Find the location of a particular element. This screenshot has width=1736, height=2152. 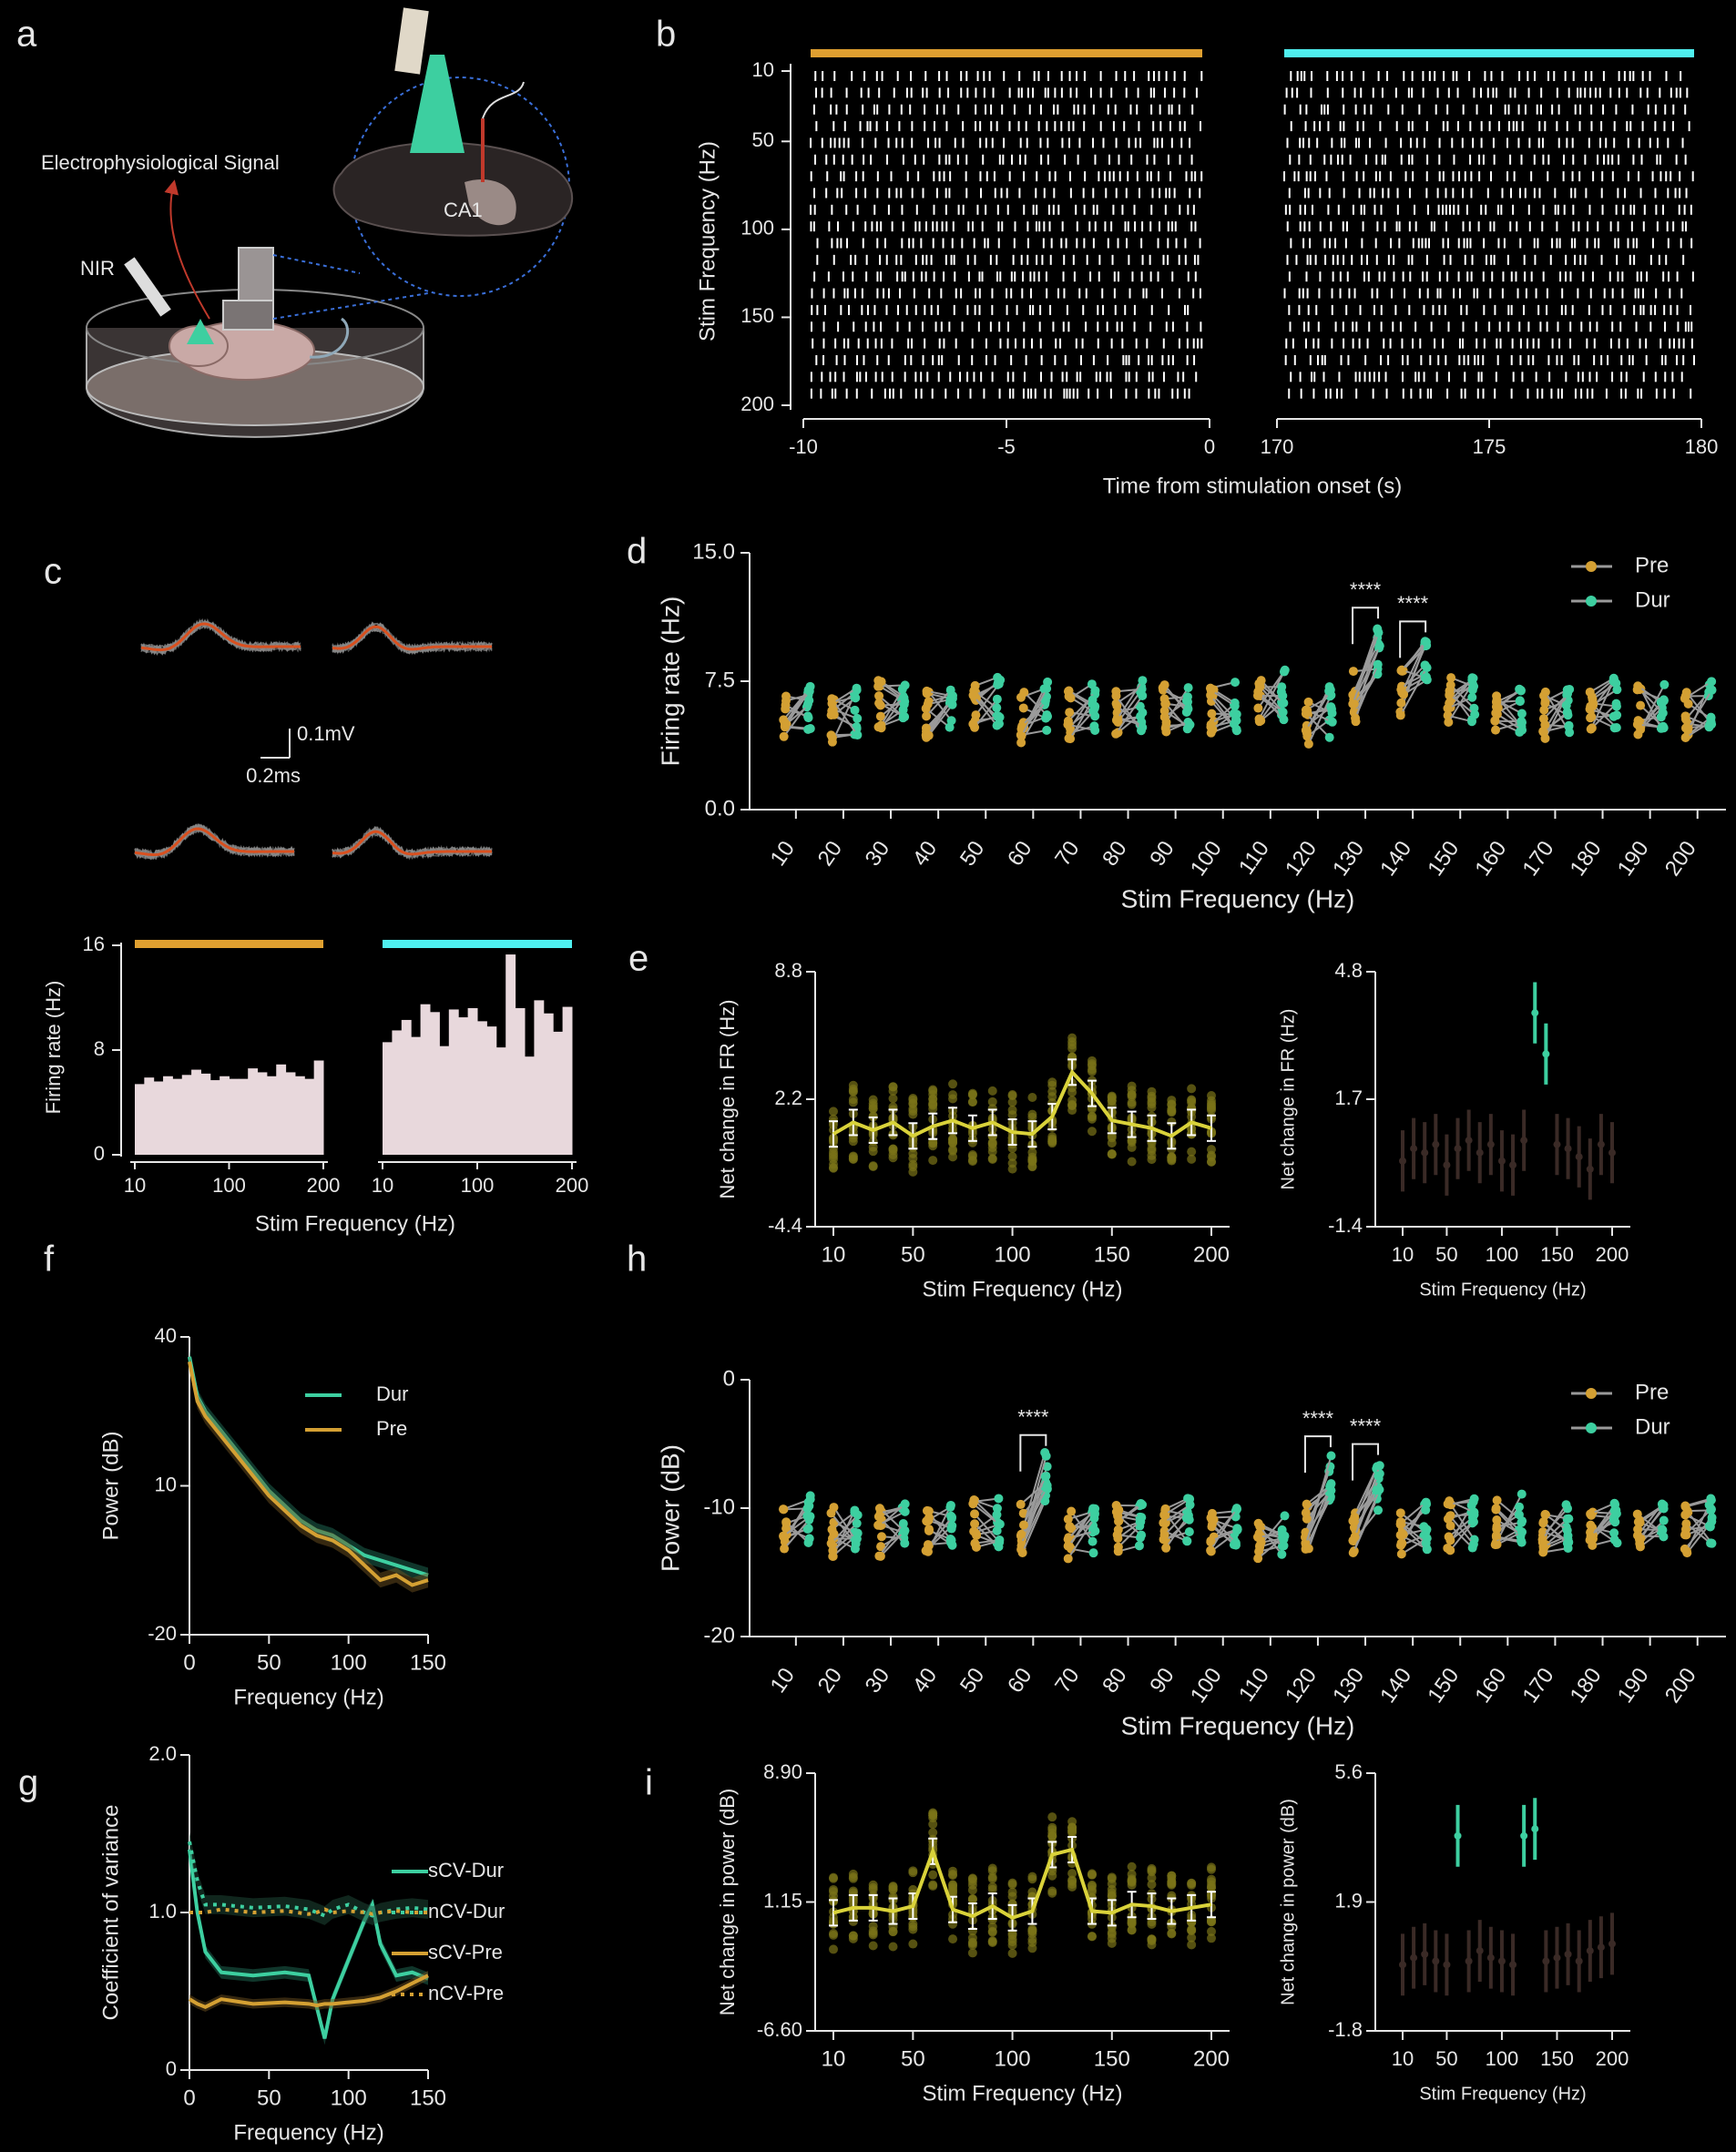

nir-cone-icon is located at coordinates (437, 104).